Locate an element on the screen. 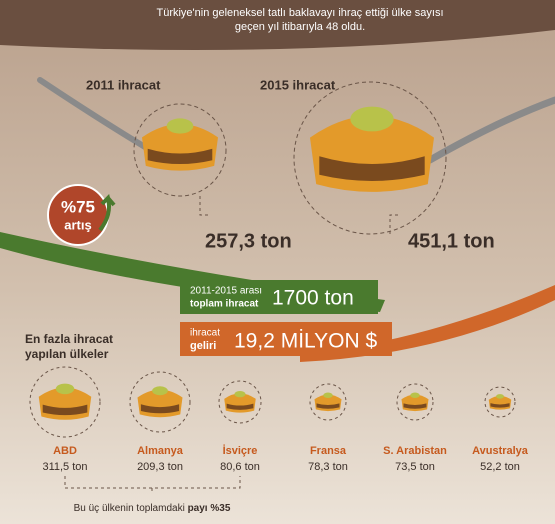 This screenshot has height=524, width=555. country-name: İsviçre is located at coordinates (240, 450).